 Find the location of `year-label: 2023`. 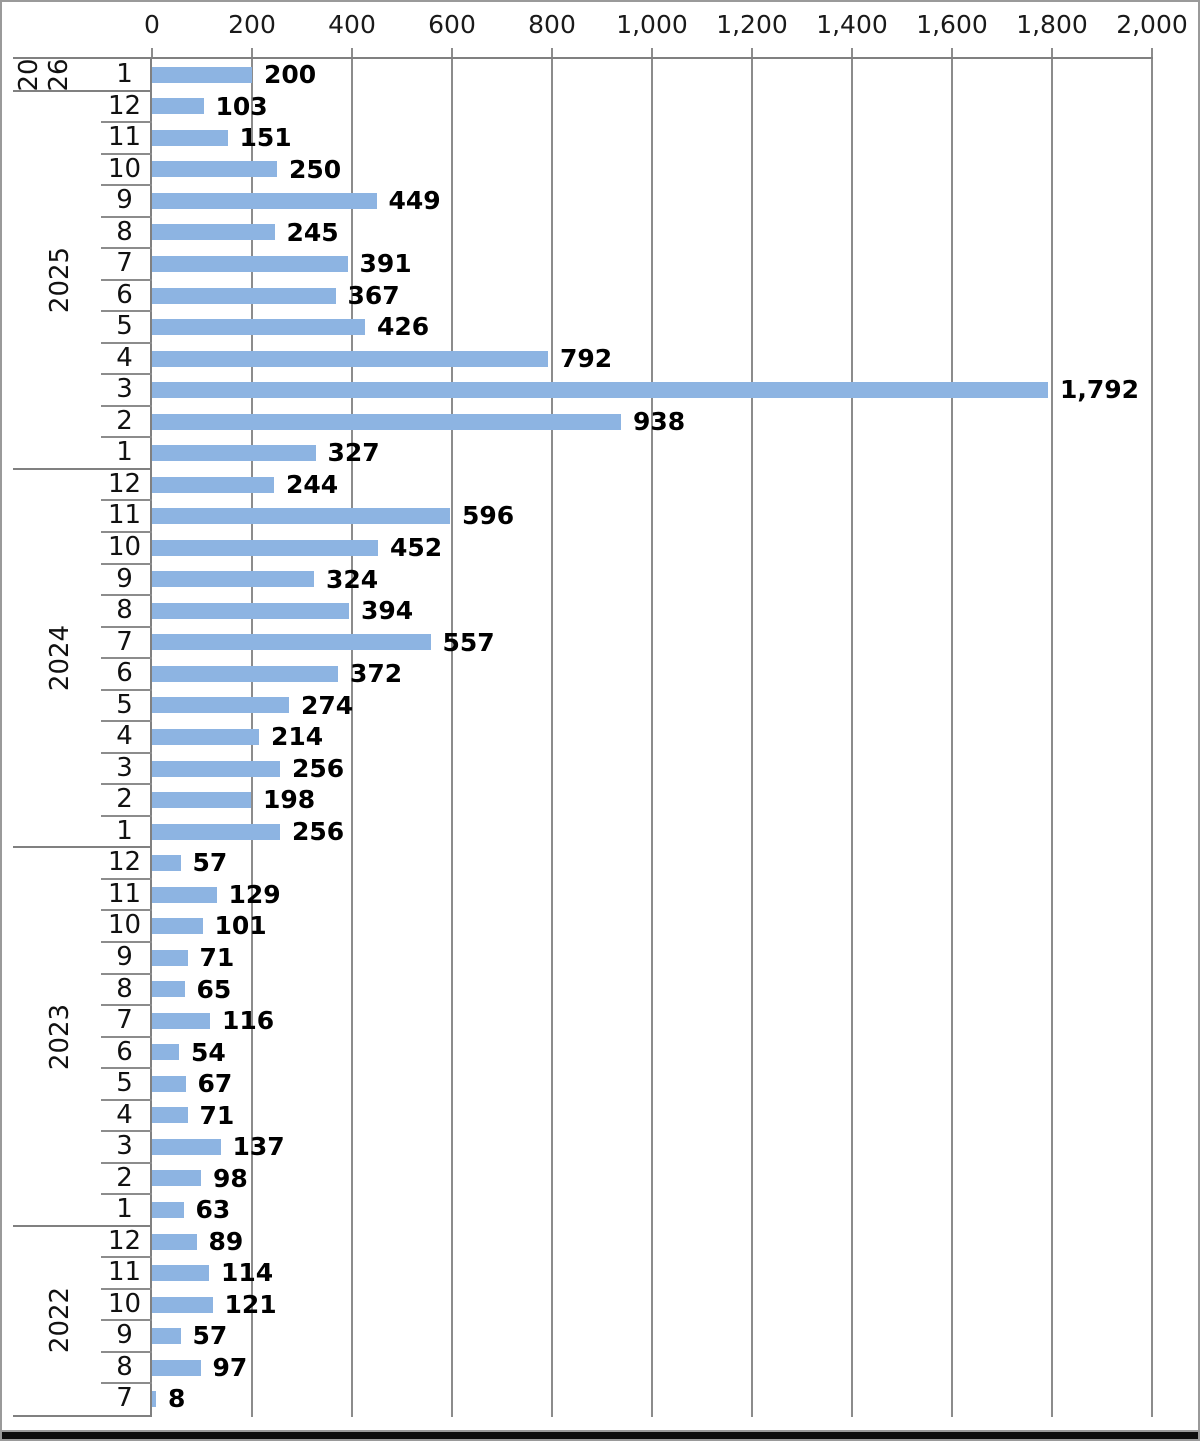

year-label: 2023 is located at coordinates (60, 1036).